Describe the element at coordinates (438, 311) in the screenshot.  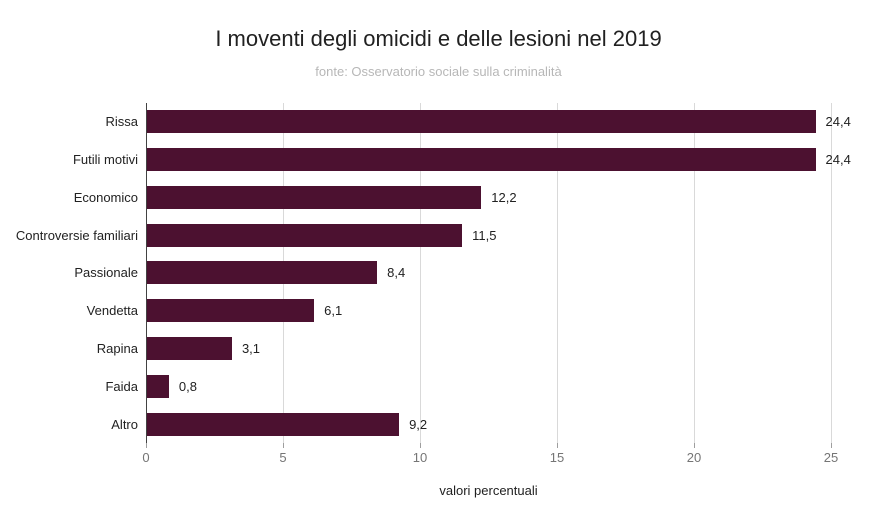
I see `bar-row: Vendetta 6,1` at that location.